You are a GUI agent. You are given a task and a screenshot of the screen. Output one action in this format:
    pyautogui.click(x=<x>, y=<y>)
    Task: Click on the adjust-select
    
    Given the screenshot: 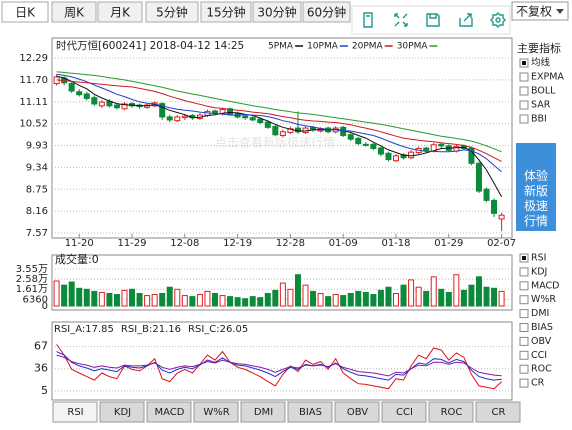 What is the action you would take?
    pyautogui.click(x=540, y=11)
    